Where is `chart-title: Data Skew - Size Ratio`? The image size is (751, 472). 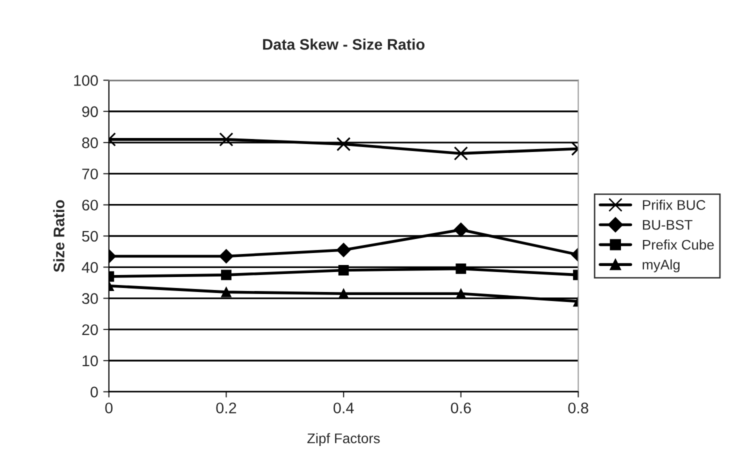 chart-title: Data Skew - Size Ratio is located at coordinates (343, 44).